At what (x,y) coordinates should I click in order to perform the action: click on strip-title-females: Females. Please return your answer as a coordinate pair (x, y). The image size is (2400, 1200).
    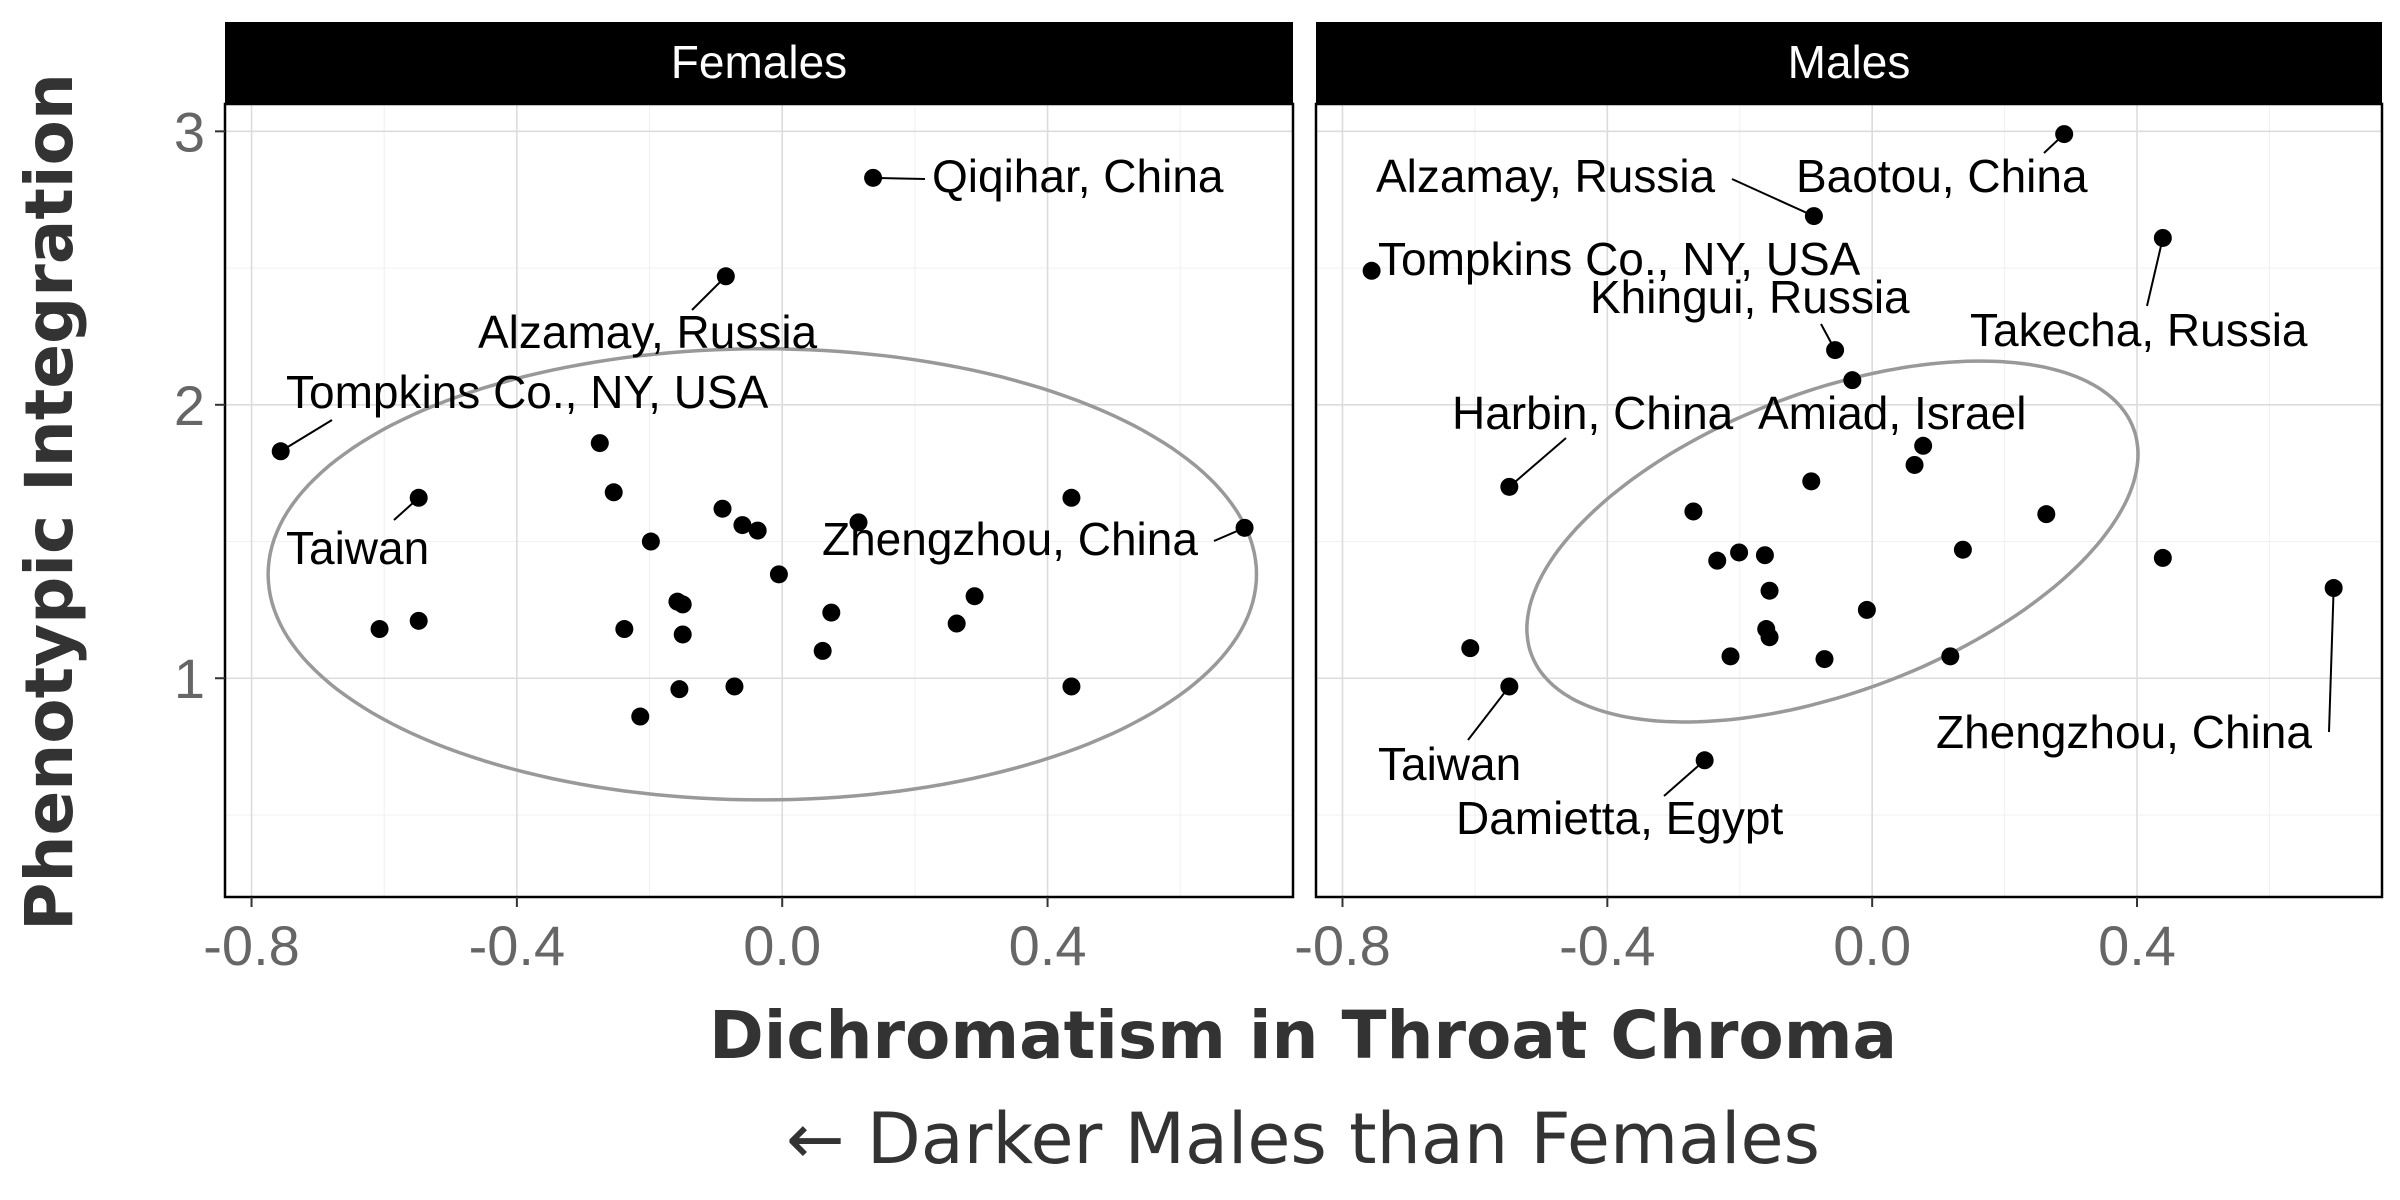
    Looking at the image, I should click on (759, 62).